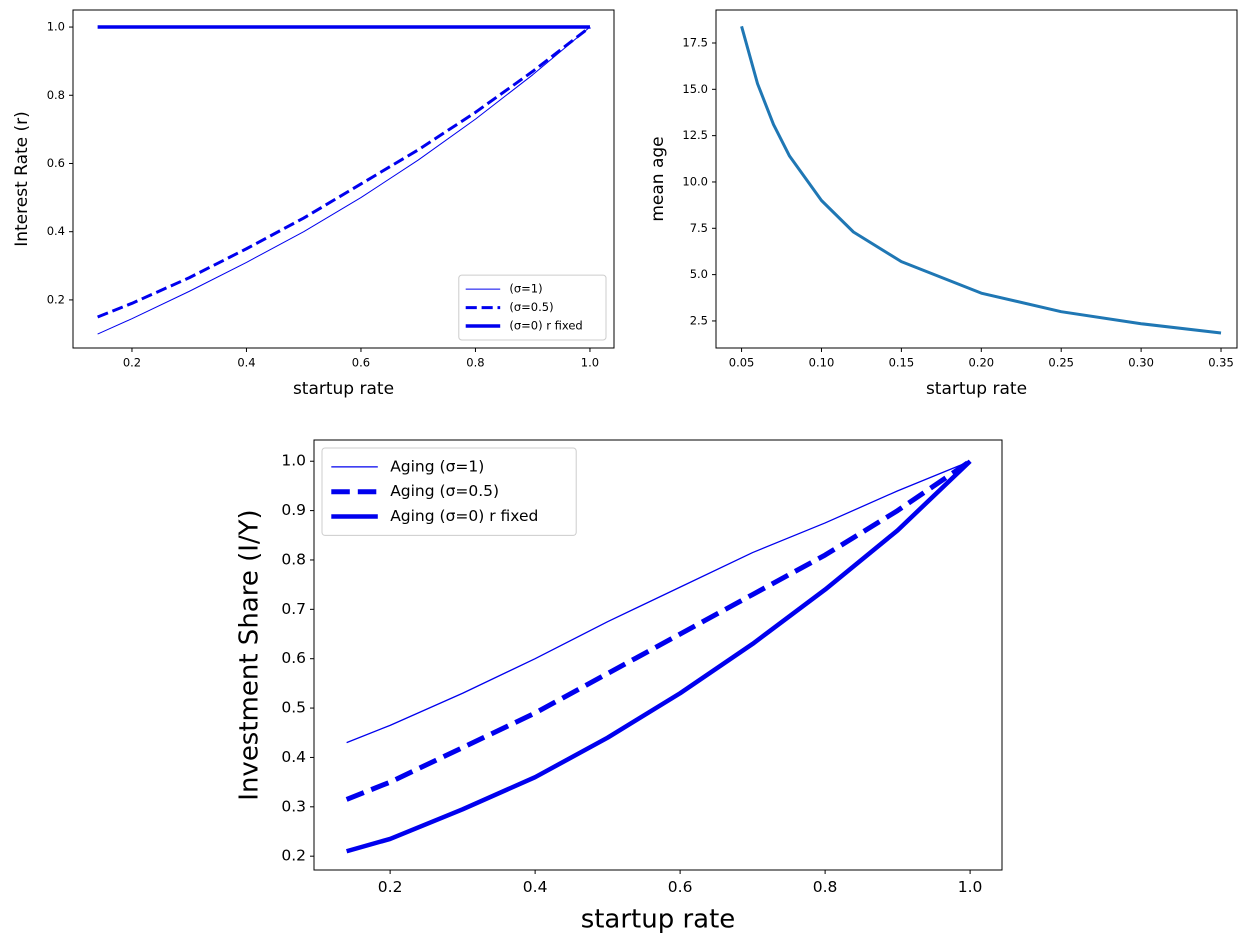 The image size is (1247, 936). I want to click on x-tick-label: 0.30, so click(1141, 362).